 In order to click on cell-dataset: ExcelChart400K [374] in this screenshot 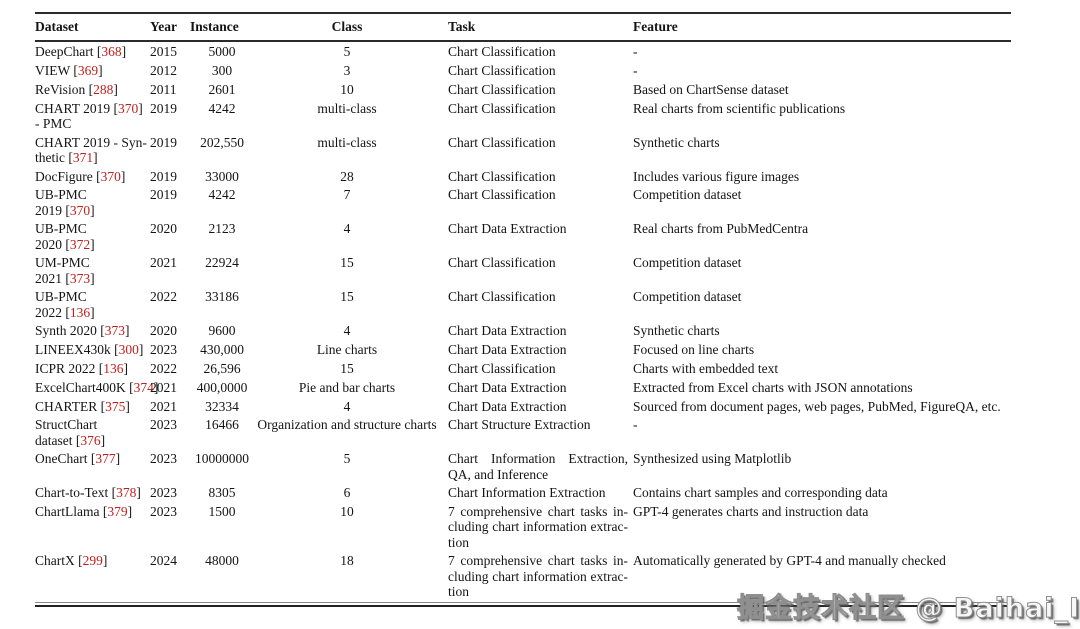, I will do `click(96, 387)`.